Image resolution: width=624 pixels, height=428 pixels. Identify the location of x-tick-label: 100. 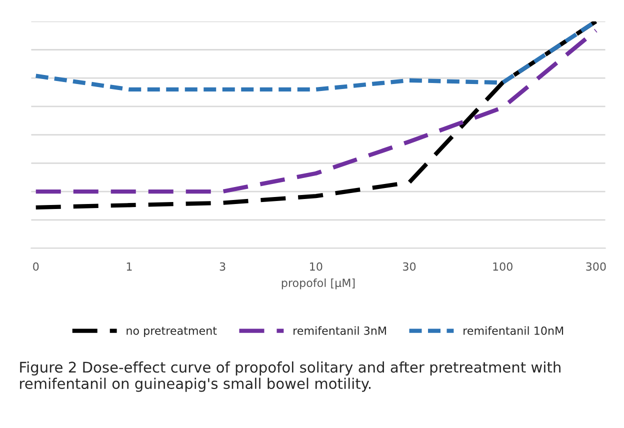
(502, 266).